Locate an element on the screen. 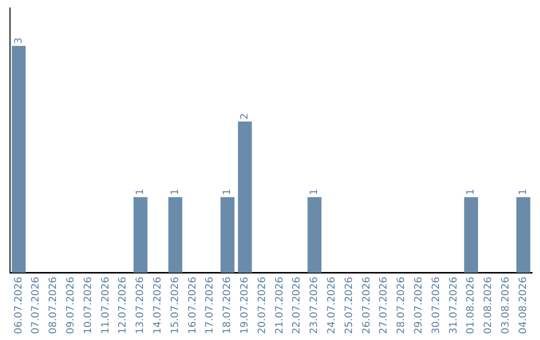 This screenshot has height=340, width=540. x-tick-label: 02.08.2026 is located at coordinates (488, 305).